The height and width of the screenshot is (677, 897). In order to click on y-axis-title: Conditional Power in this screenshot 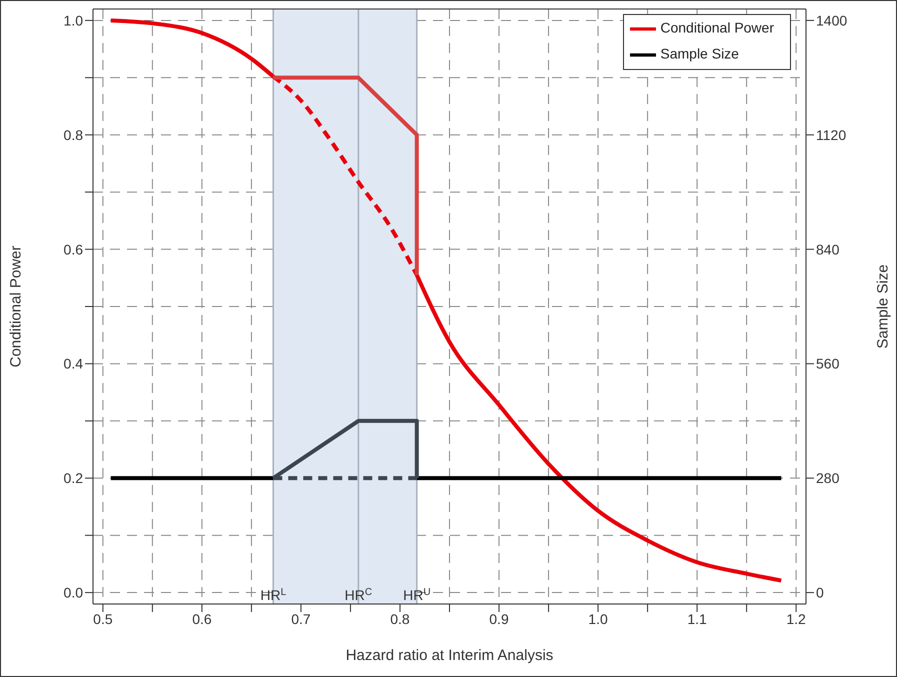, I will do `click(15, 307)`.